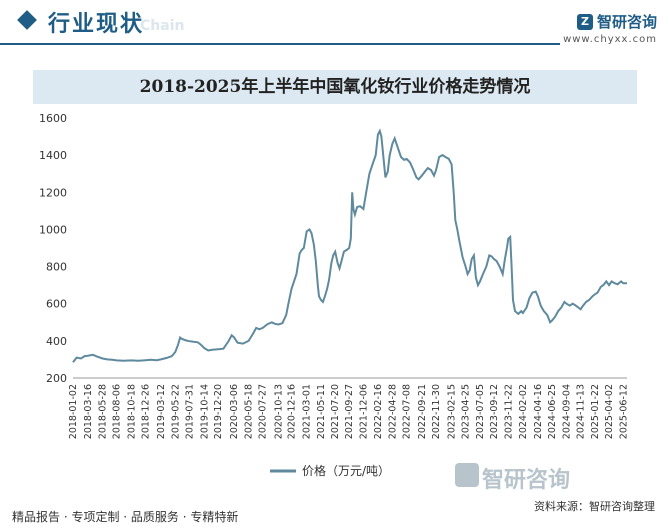  I want to click on x-tick-label: 2018-01-02, so click(73, 411).